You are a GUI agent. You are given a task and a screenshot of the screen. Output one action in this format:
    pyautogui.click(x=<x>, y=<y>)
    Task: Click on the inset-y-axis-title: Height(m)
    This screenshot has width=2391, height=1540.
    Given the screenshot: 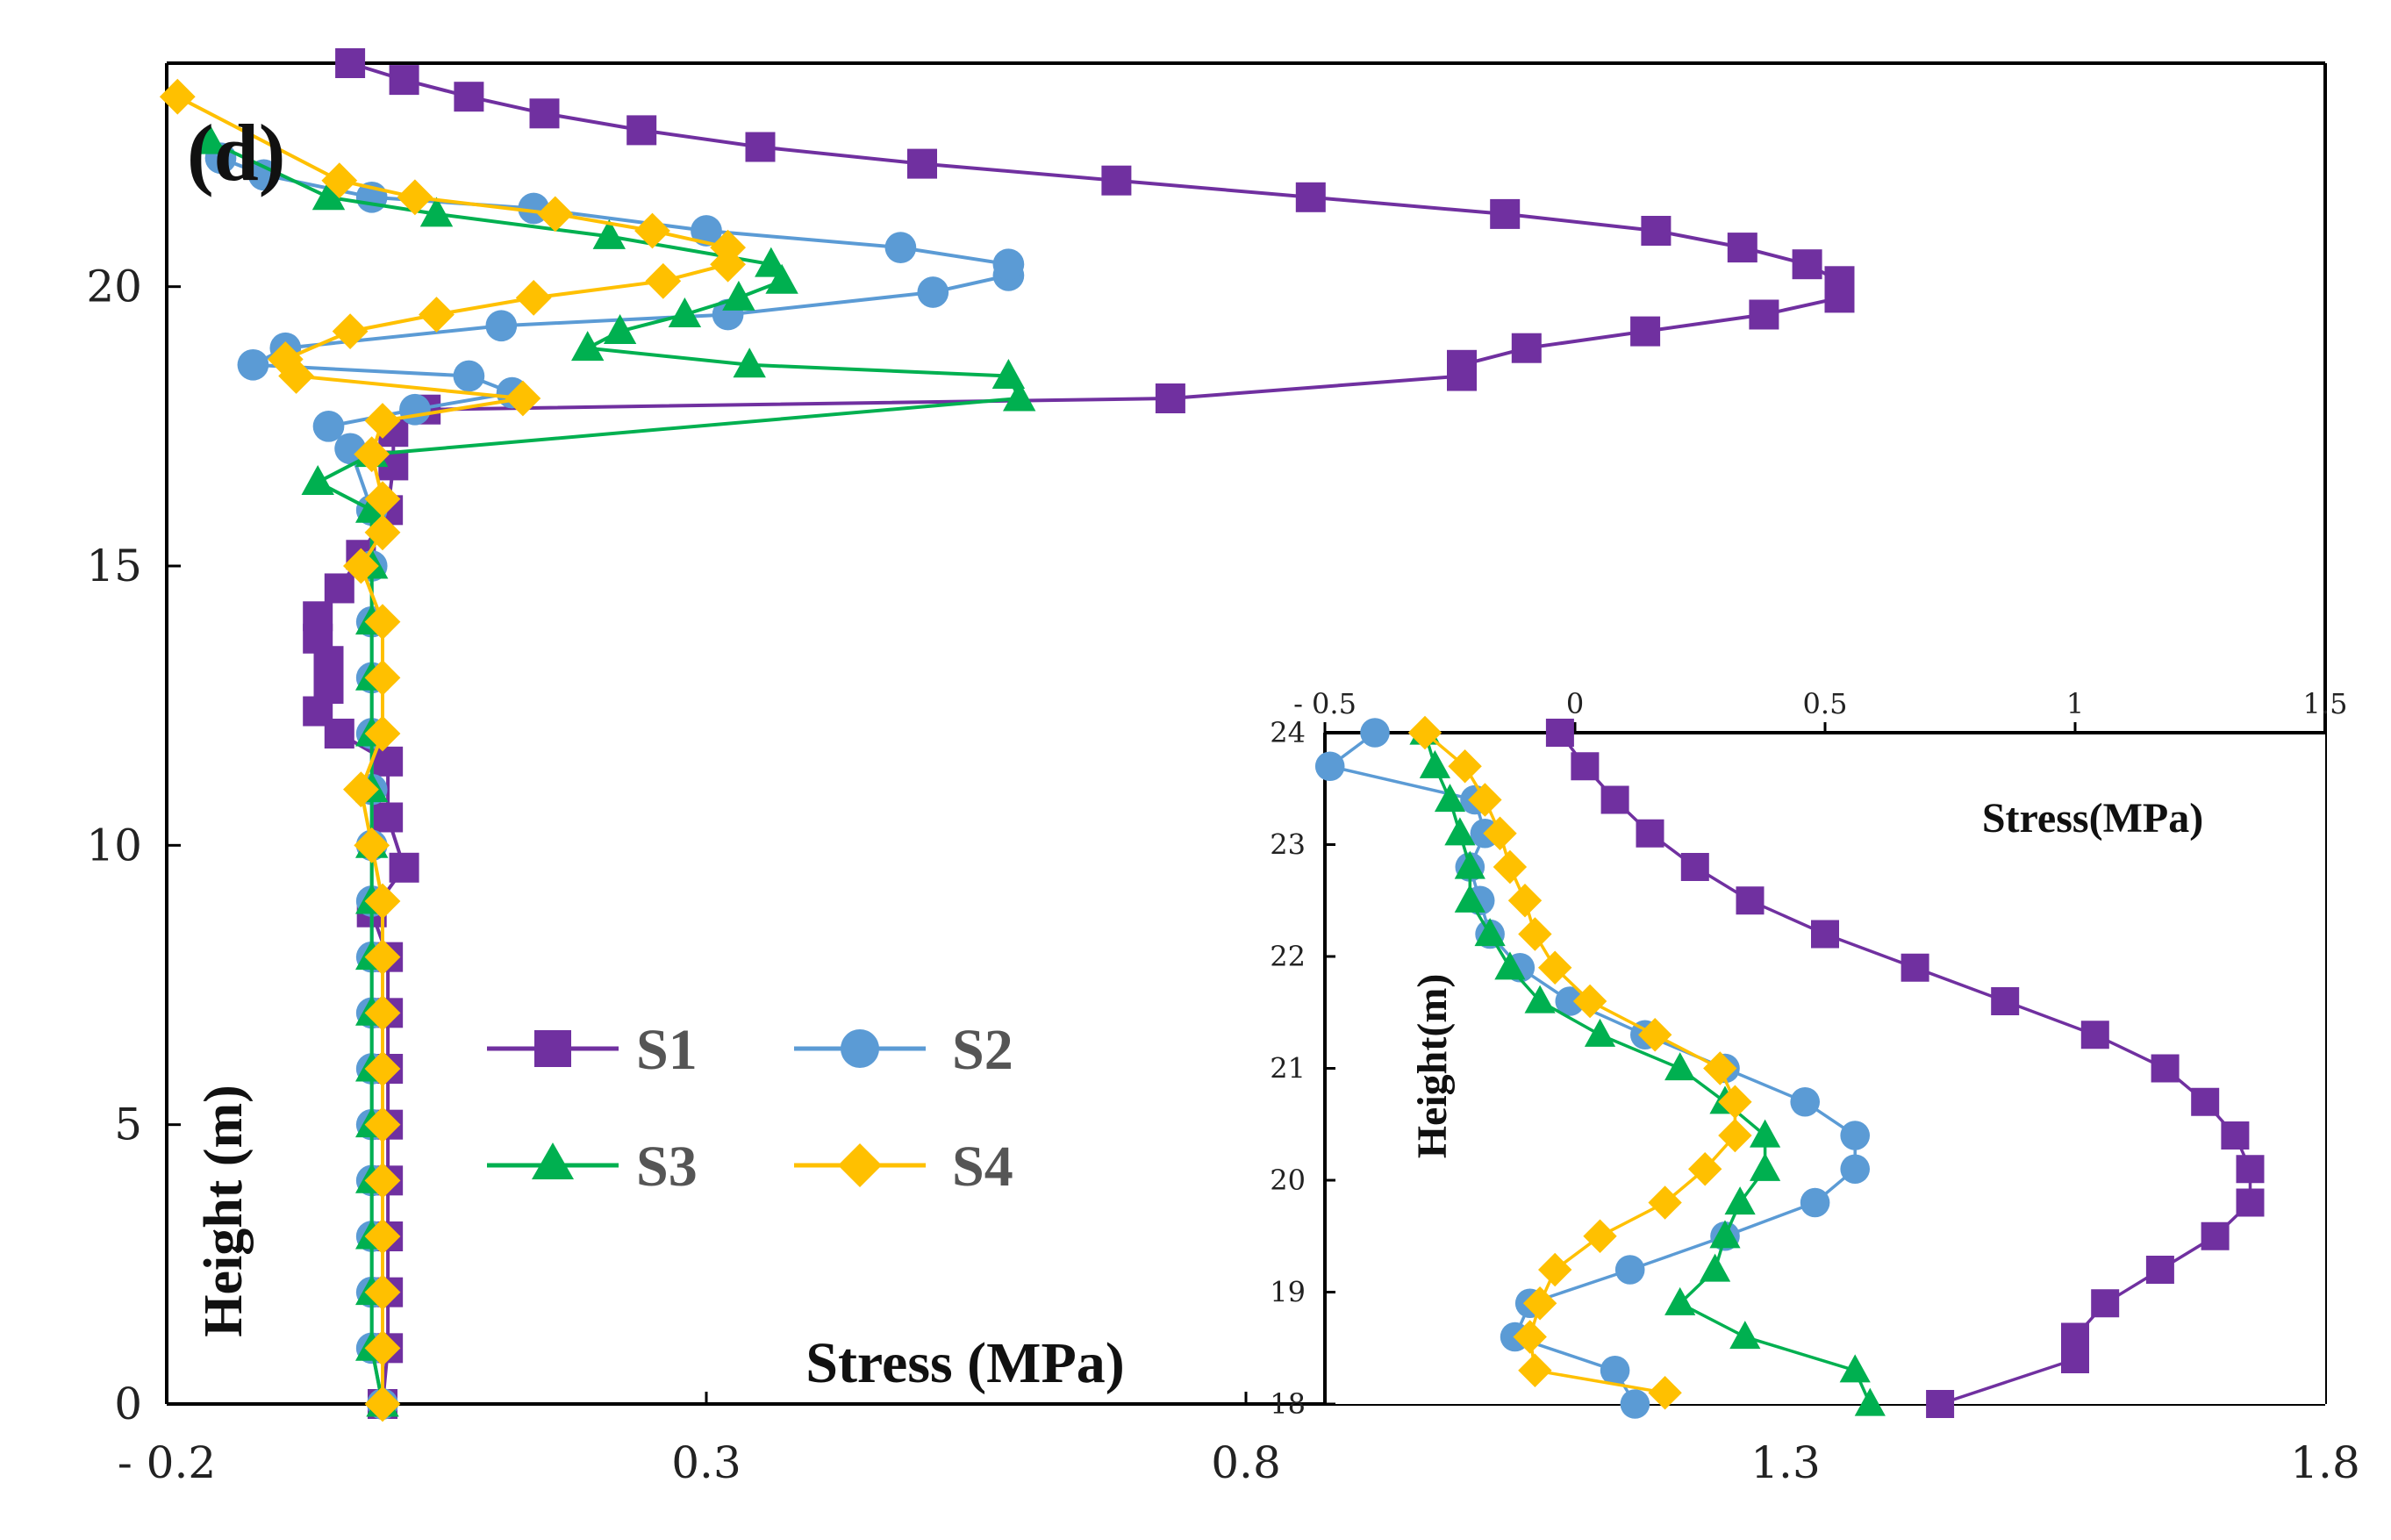 What is the action you would take?
    pyautogui.click(x=1432, y=1066)
    